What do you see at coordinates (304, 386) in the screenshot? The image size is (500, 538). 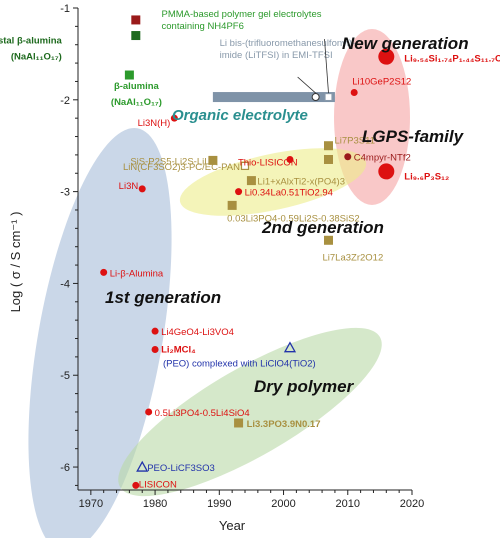 I see `generation-label-dry: Dry polymer` at bounding box center [304, 386].